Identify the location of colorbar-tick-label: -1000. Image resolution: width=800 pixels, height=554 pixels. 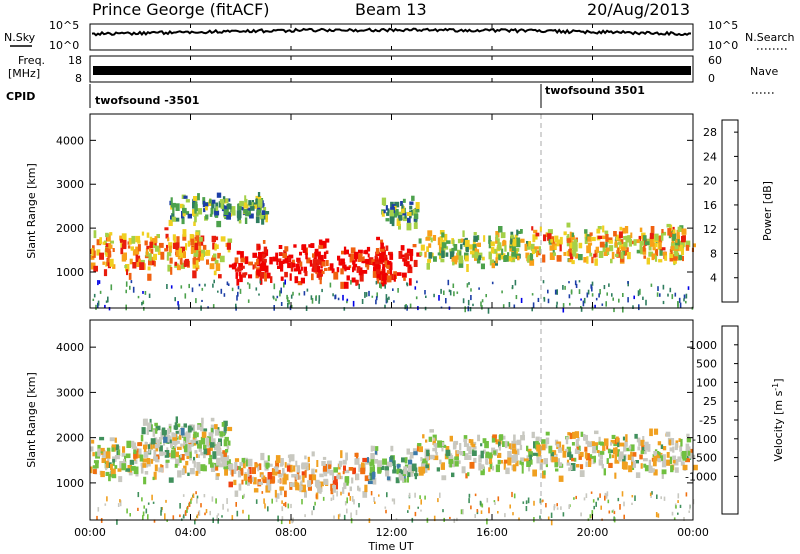
(701, 476).